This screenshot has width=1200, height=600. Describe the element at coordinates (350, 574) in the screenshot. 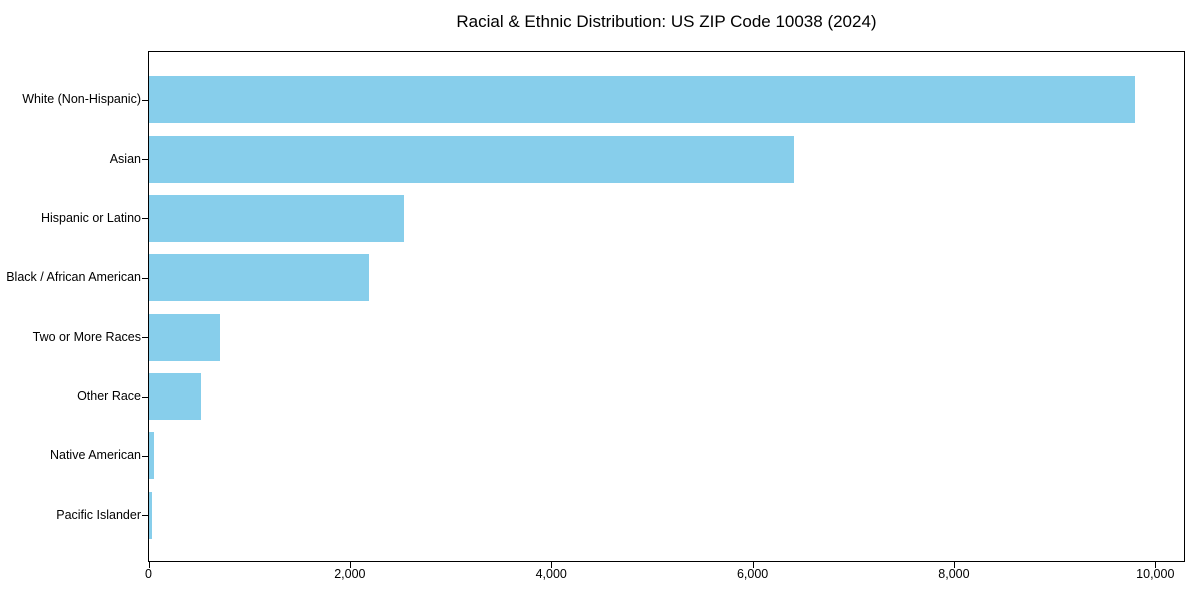

I see `x-axis-tick-label-1: 2,000` at that location.